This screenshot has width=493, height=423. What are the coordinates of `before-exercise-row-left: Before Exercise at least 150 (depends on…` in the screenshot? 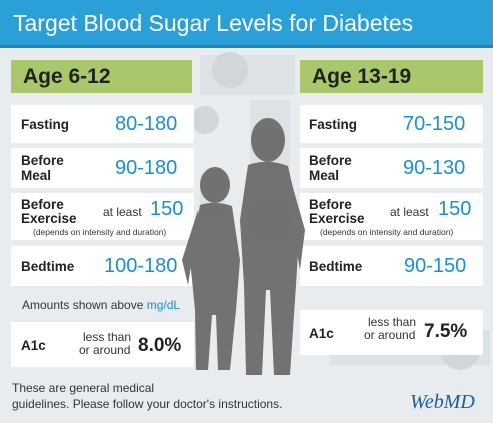 It's located at (102, 216).